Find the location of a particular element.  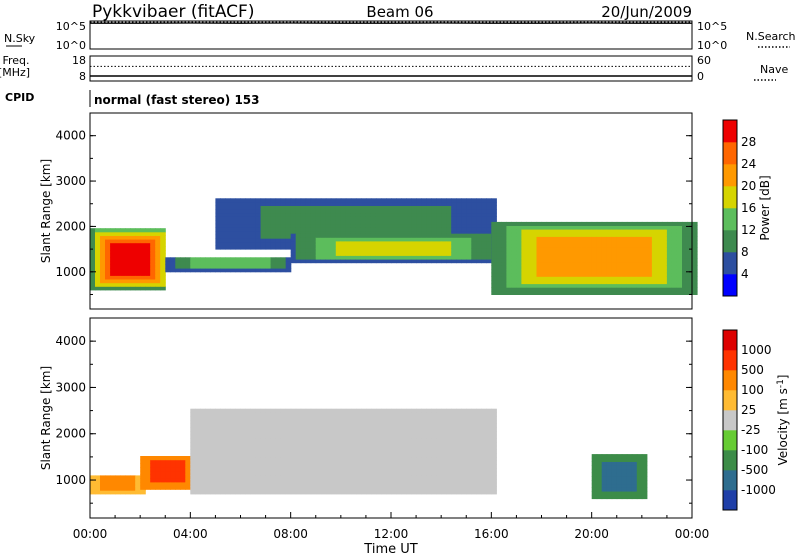

y-tick-label: 1000 is located at coordinates (70, 272).